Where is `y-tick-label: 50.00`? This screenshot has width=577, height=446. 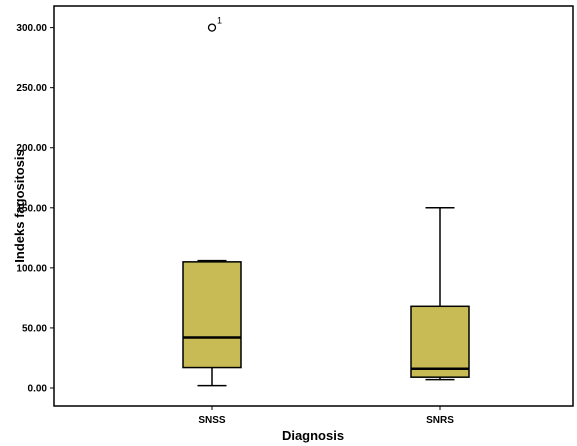
y-tick-label: 50.00 is located at coordinates (34, 328).